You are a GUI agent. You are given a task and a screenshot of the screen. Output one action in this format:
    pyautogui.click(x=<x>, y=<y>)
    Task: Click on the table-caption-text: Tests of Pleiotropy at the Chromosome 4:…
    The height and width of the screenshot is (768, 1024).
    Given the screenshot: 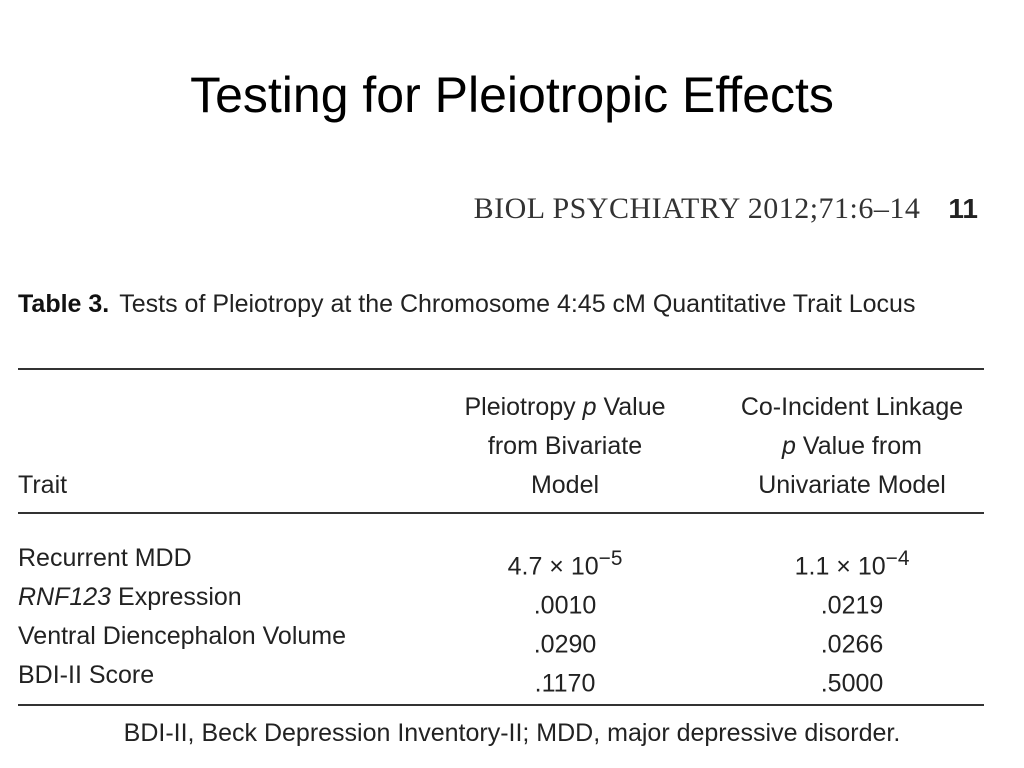 What is the action you would take?
    pyautogui.click(x=517, y=304)
    